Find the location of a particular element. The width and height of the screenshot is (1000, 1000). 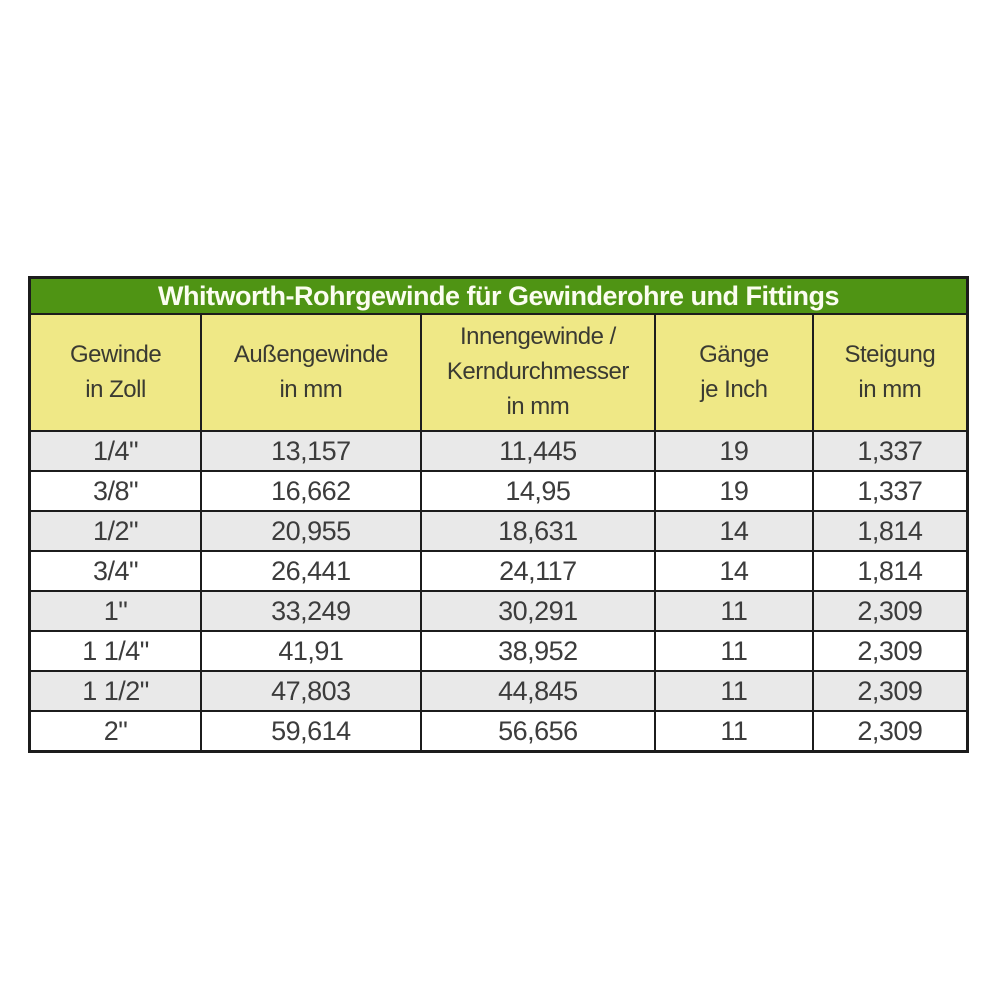

cell-size: 1/4" is located at coordinates (115, 451).